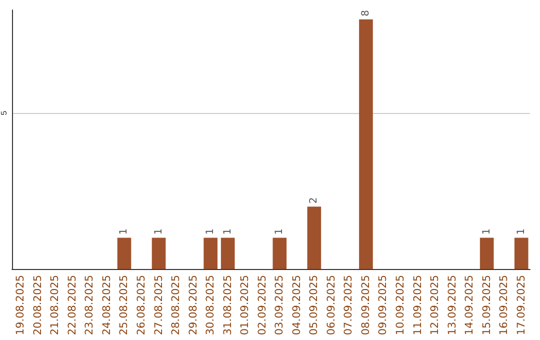  Describe the element at coordinates (90, 305) in the screenshot. I see `x-tick-label: 23.08.2025` at that location.